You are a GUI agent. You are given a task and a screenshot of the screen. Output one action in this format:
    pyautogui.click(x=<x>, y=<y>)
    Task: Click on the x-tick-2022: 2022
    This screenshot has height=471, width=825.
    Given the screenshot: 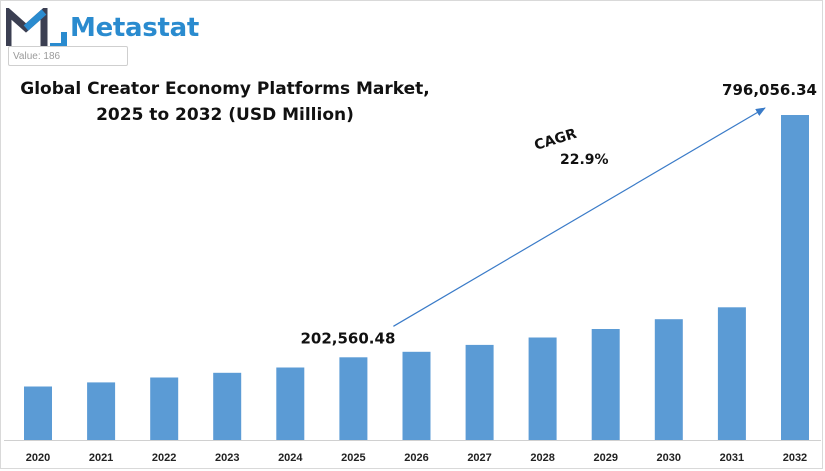 What is the action you would take?
    pyautogui.click(x=164, y=458)
    